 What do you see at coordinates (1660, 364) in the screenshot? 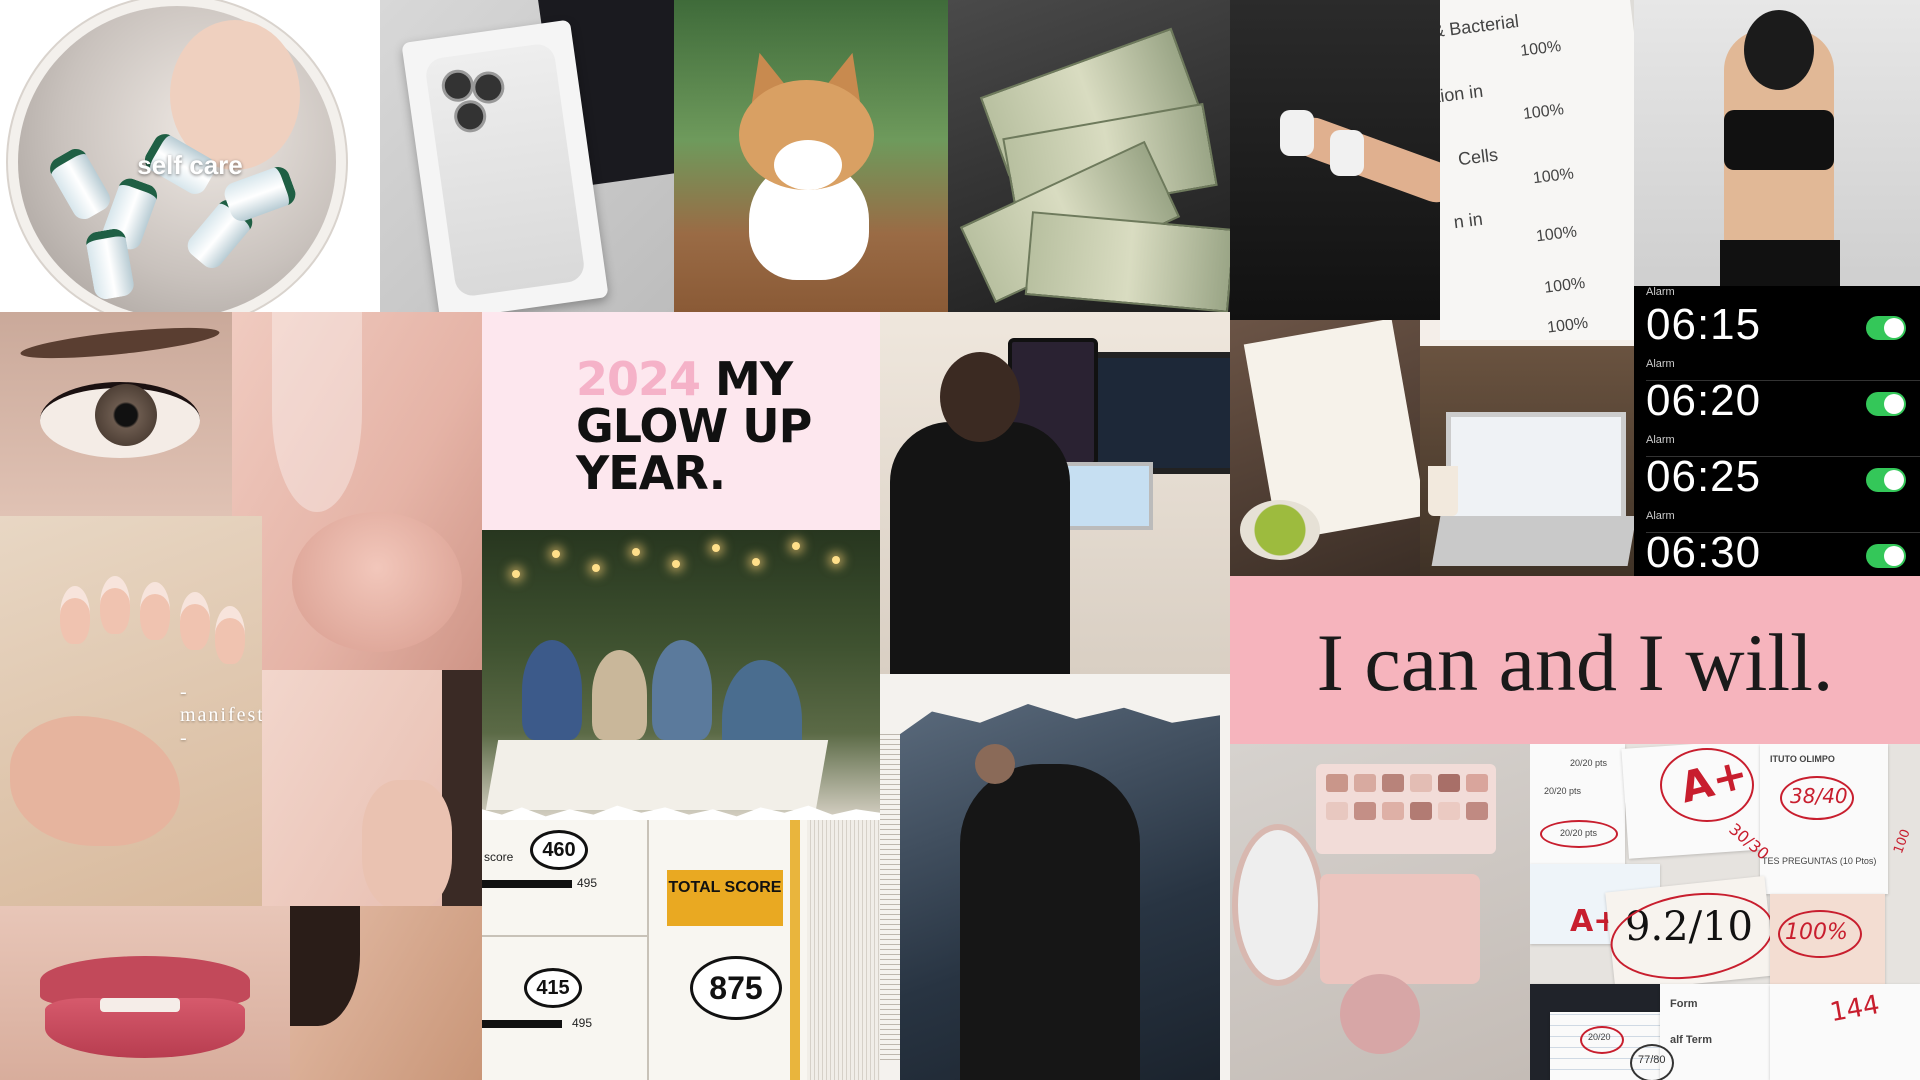
I see `alarm-label: Alarm` at bounding box center [1660, 364].